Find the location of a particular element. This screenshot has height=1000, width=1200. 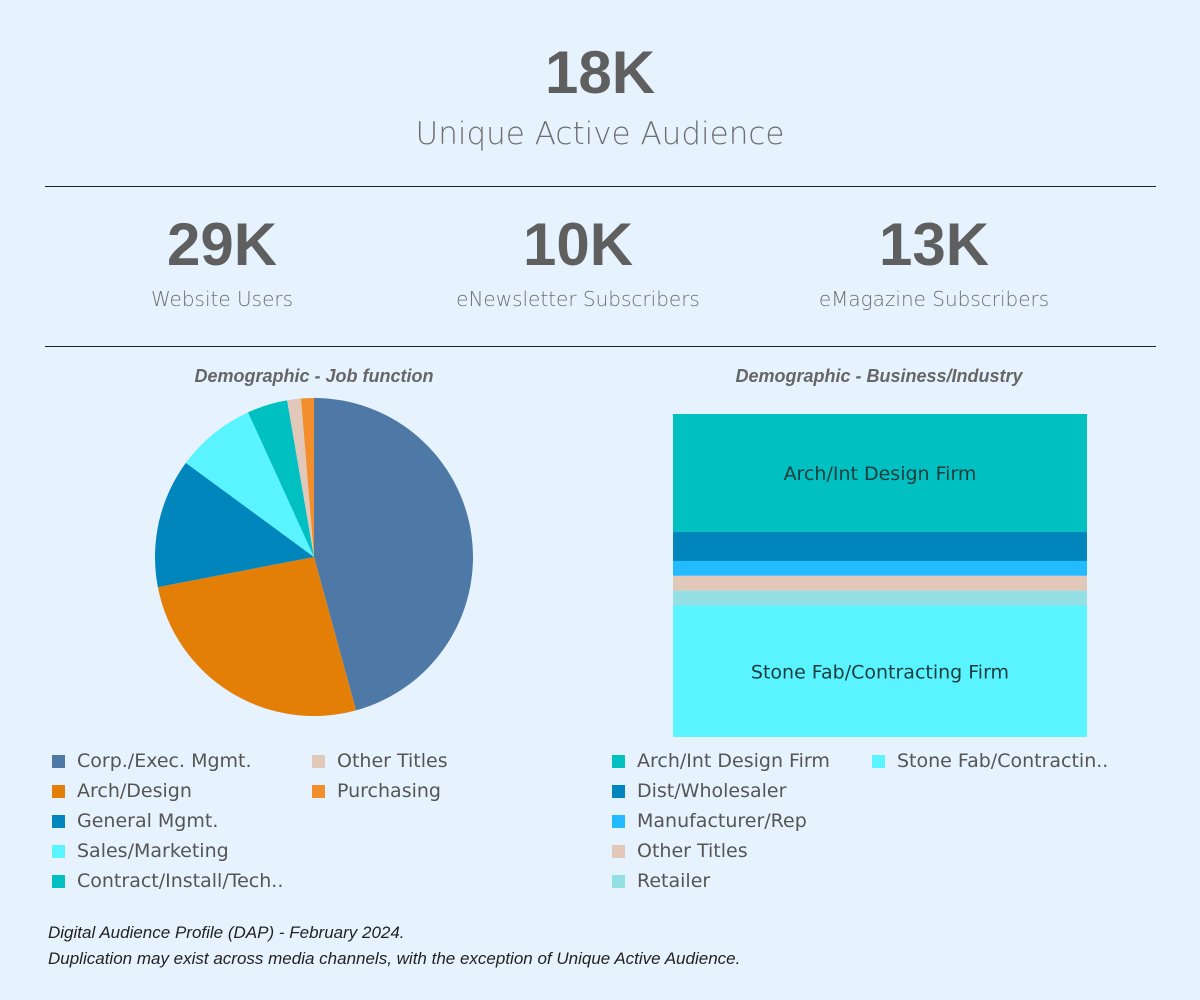

legend-label: Purchasing is located at coordinates (389, 791).